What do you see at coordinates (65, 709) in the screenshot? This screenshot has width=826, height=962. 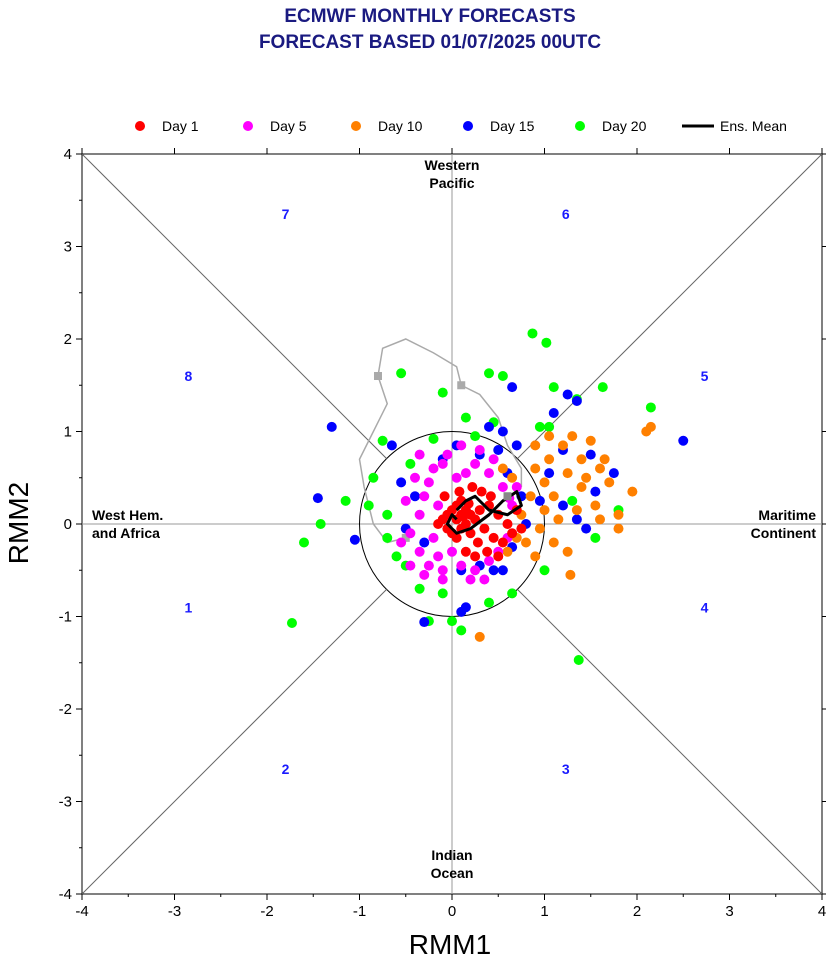 I see `y-tick-label: -2` at bounding box center [65, 709].